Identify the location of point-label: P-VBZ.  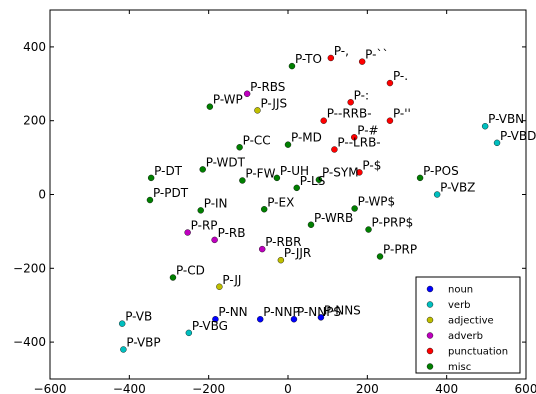
(457, 188).